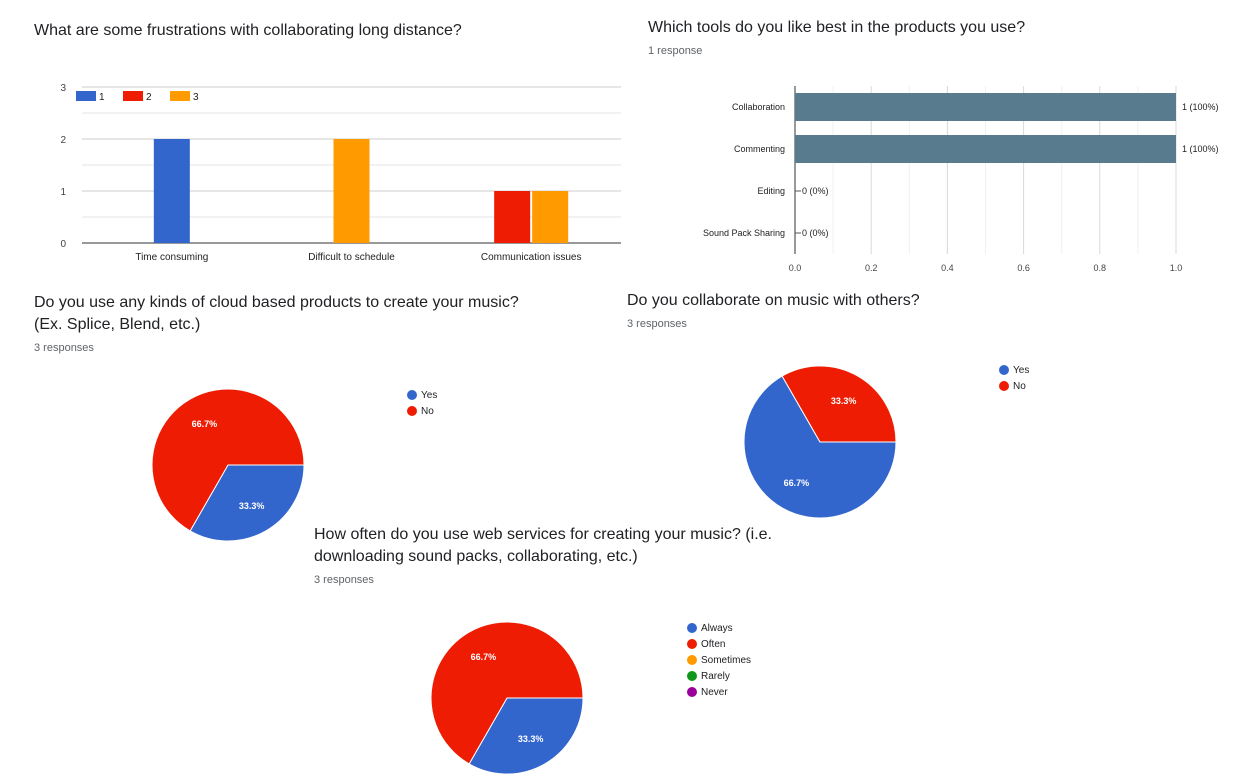 Image resolution: width=1241 pixels, height=781 pixels. Describe the element at coordinates (63, 88) in the screenshot. I see `y-tick-label: 3` at that location.